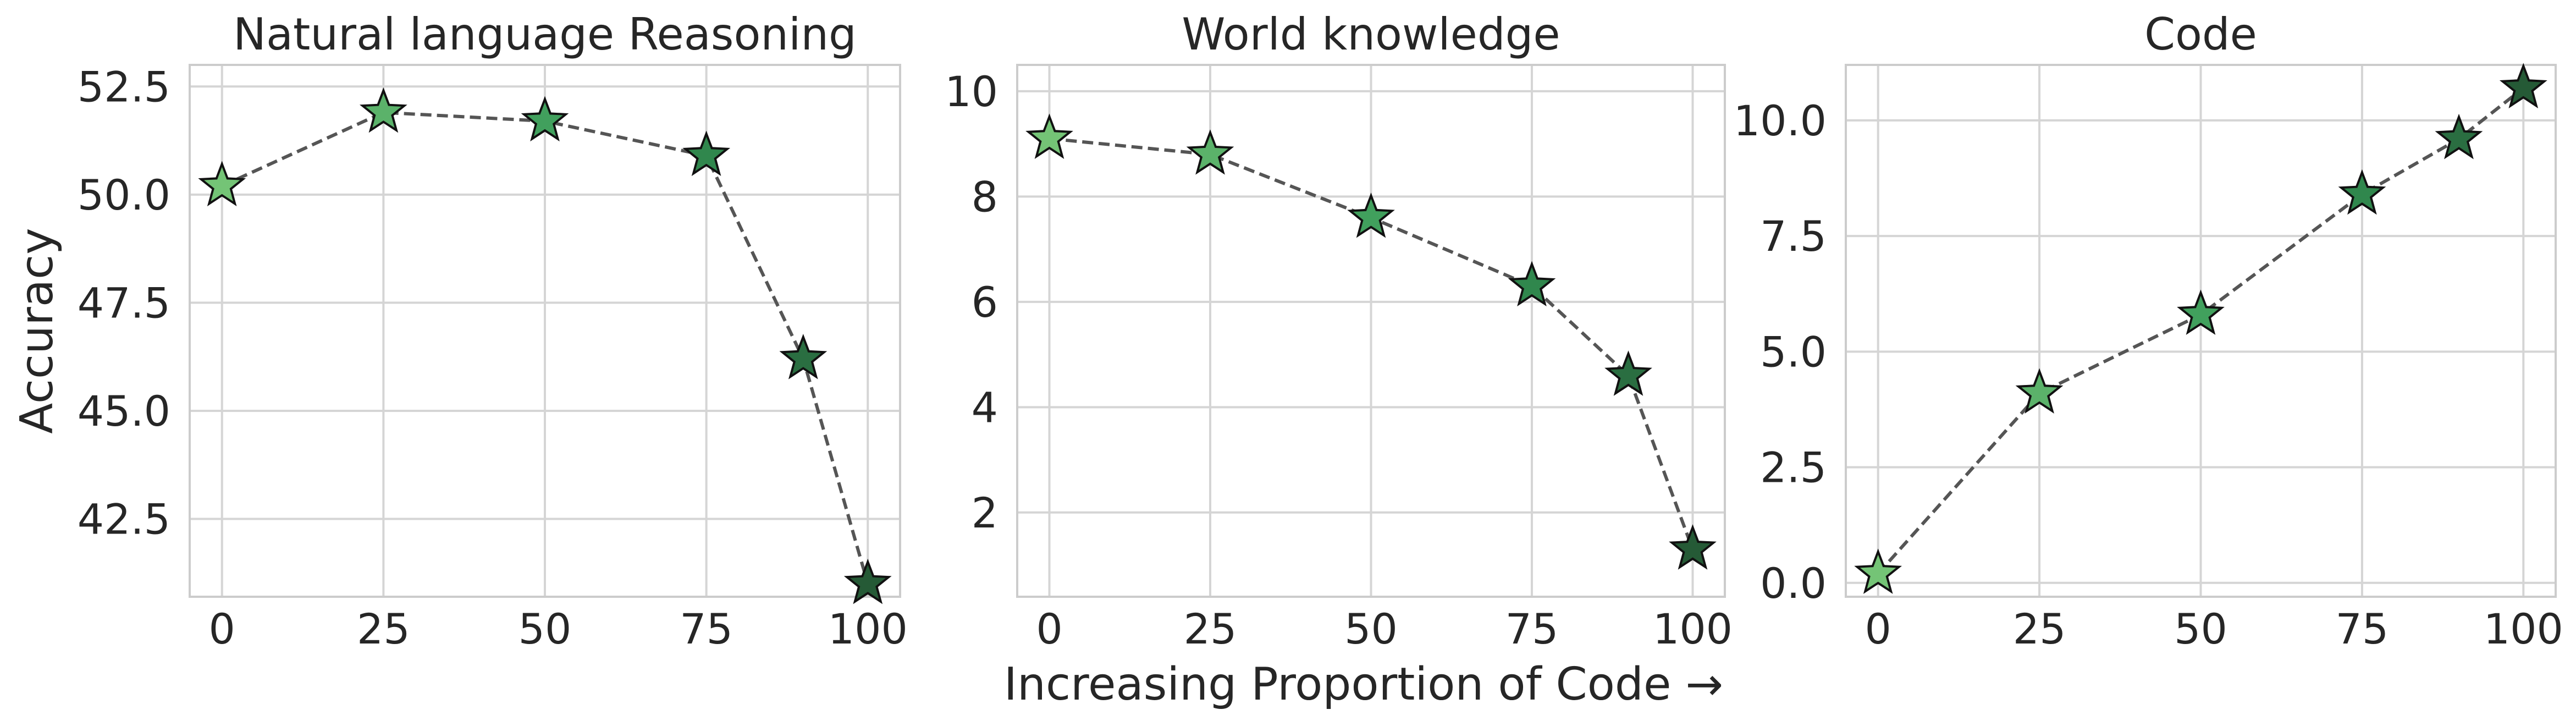 Image resolution: width=2576 pixels, height=726 pixels. Describe the element at coordinates (124, 87) in the screenshot. I see `y-tick-label: 52.5` at that location.